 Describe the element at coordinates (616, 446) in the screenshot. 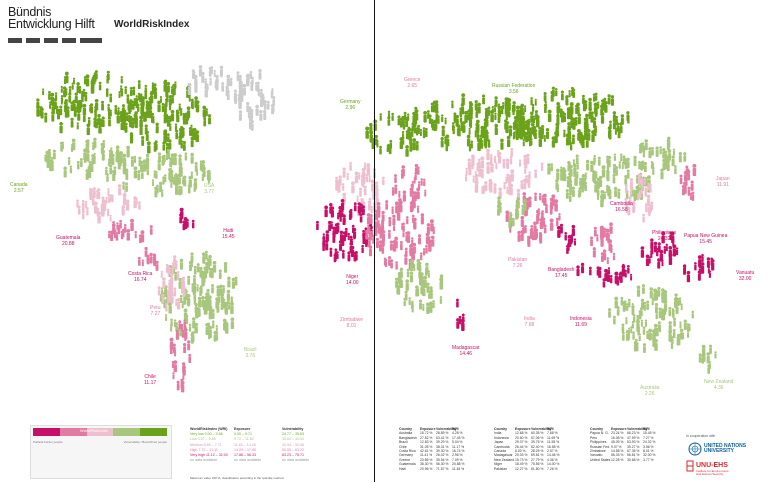

I see `table-cell: 9.07 %` at that location.